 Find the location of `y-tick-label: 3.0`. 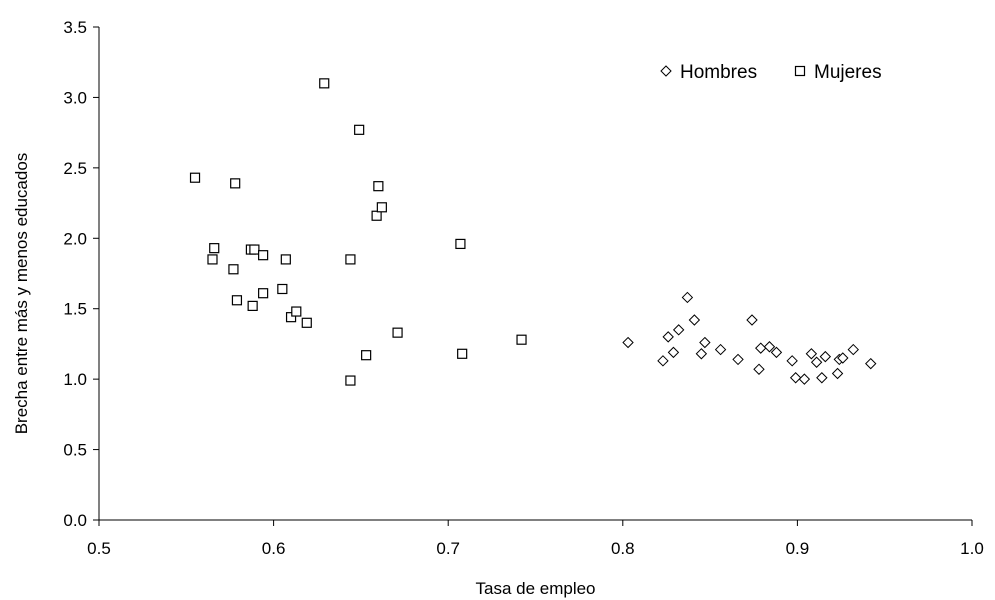

y-tick-label: 3.0 is located at coordinates (75, 97).